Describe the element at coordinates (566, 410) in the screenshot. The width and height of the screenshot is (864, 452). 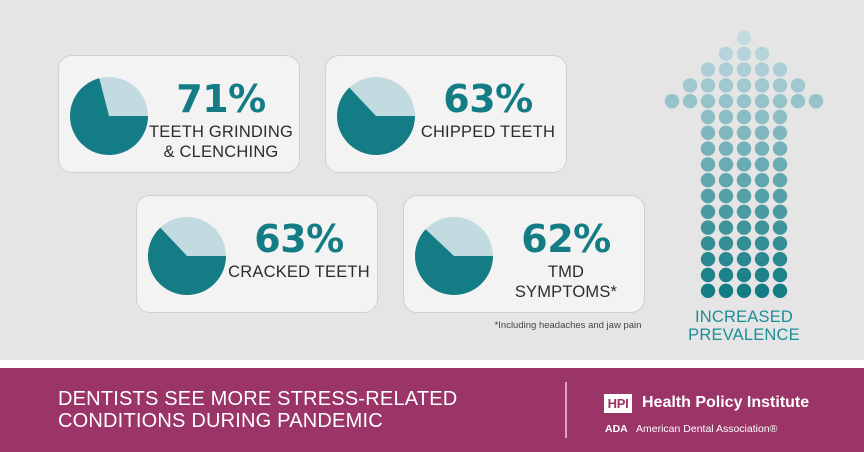
I see `footer-divider` at that location.